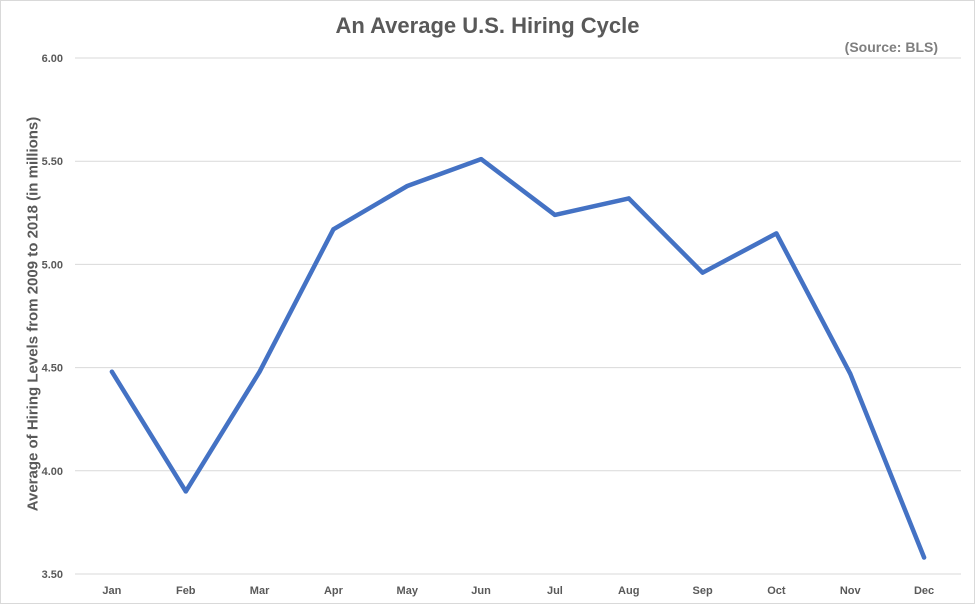 Image resolution: width=975 pixels, height=604 pixels. I want to click on x-tick-label: Jul, so click(555, 591).